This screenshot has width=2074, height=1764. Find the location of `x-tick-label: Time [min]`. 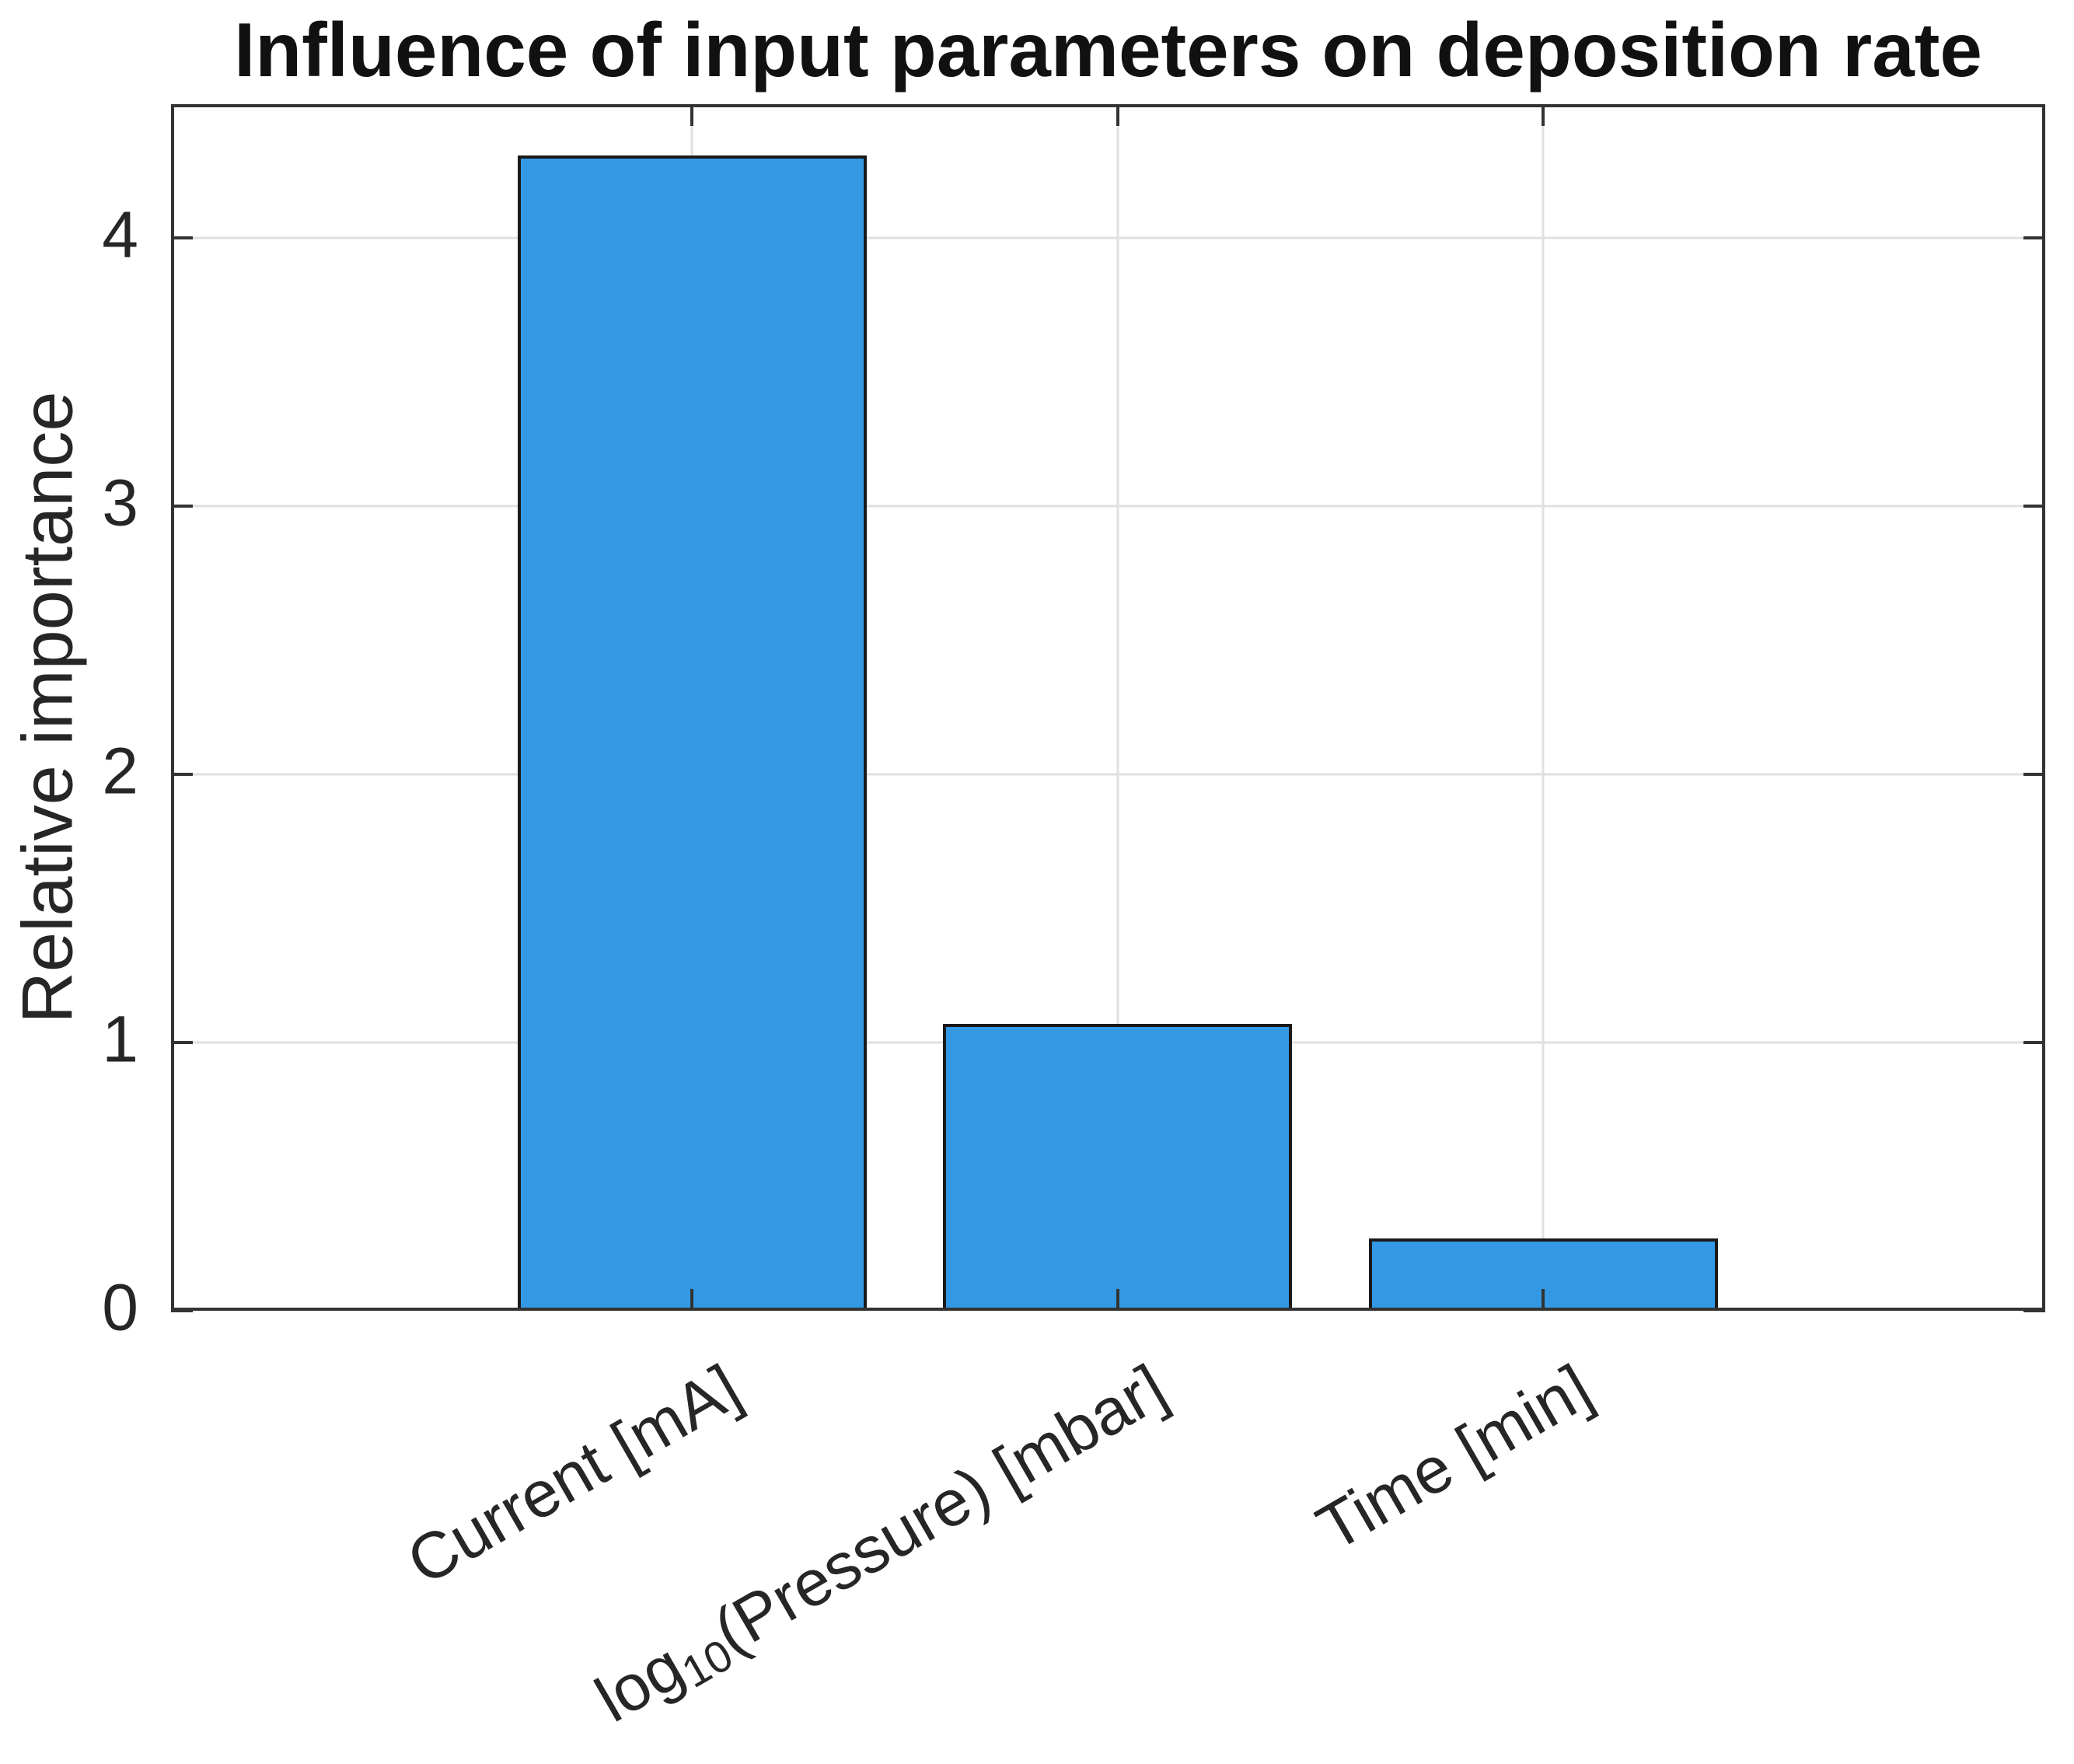

x-tick-label: Time [min] is located at coordinates (1454, 1458).